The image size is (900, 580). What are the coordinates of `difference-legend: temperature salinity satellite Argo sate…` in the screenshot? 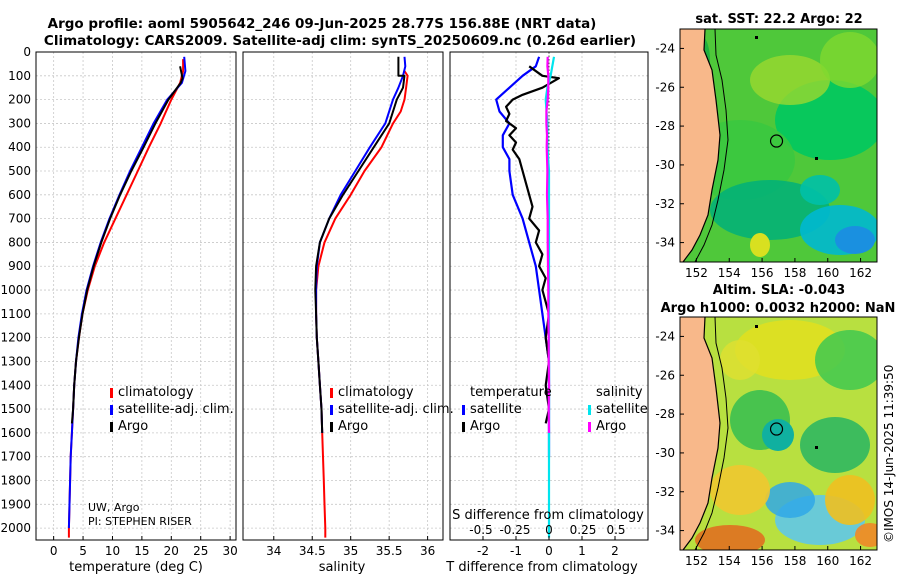 It's located at (555, 409).